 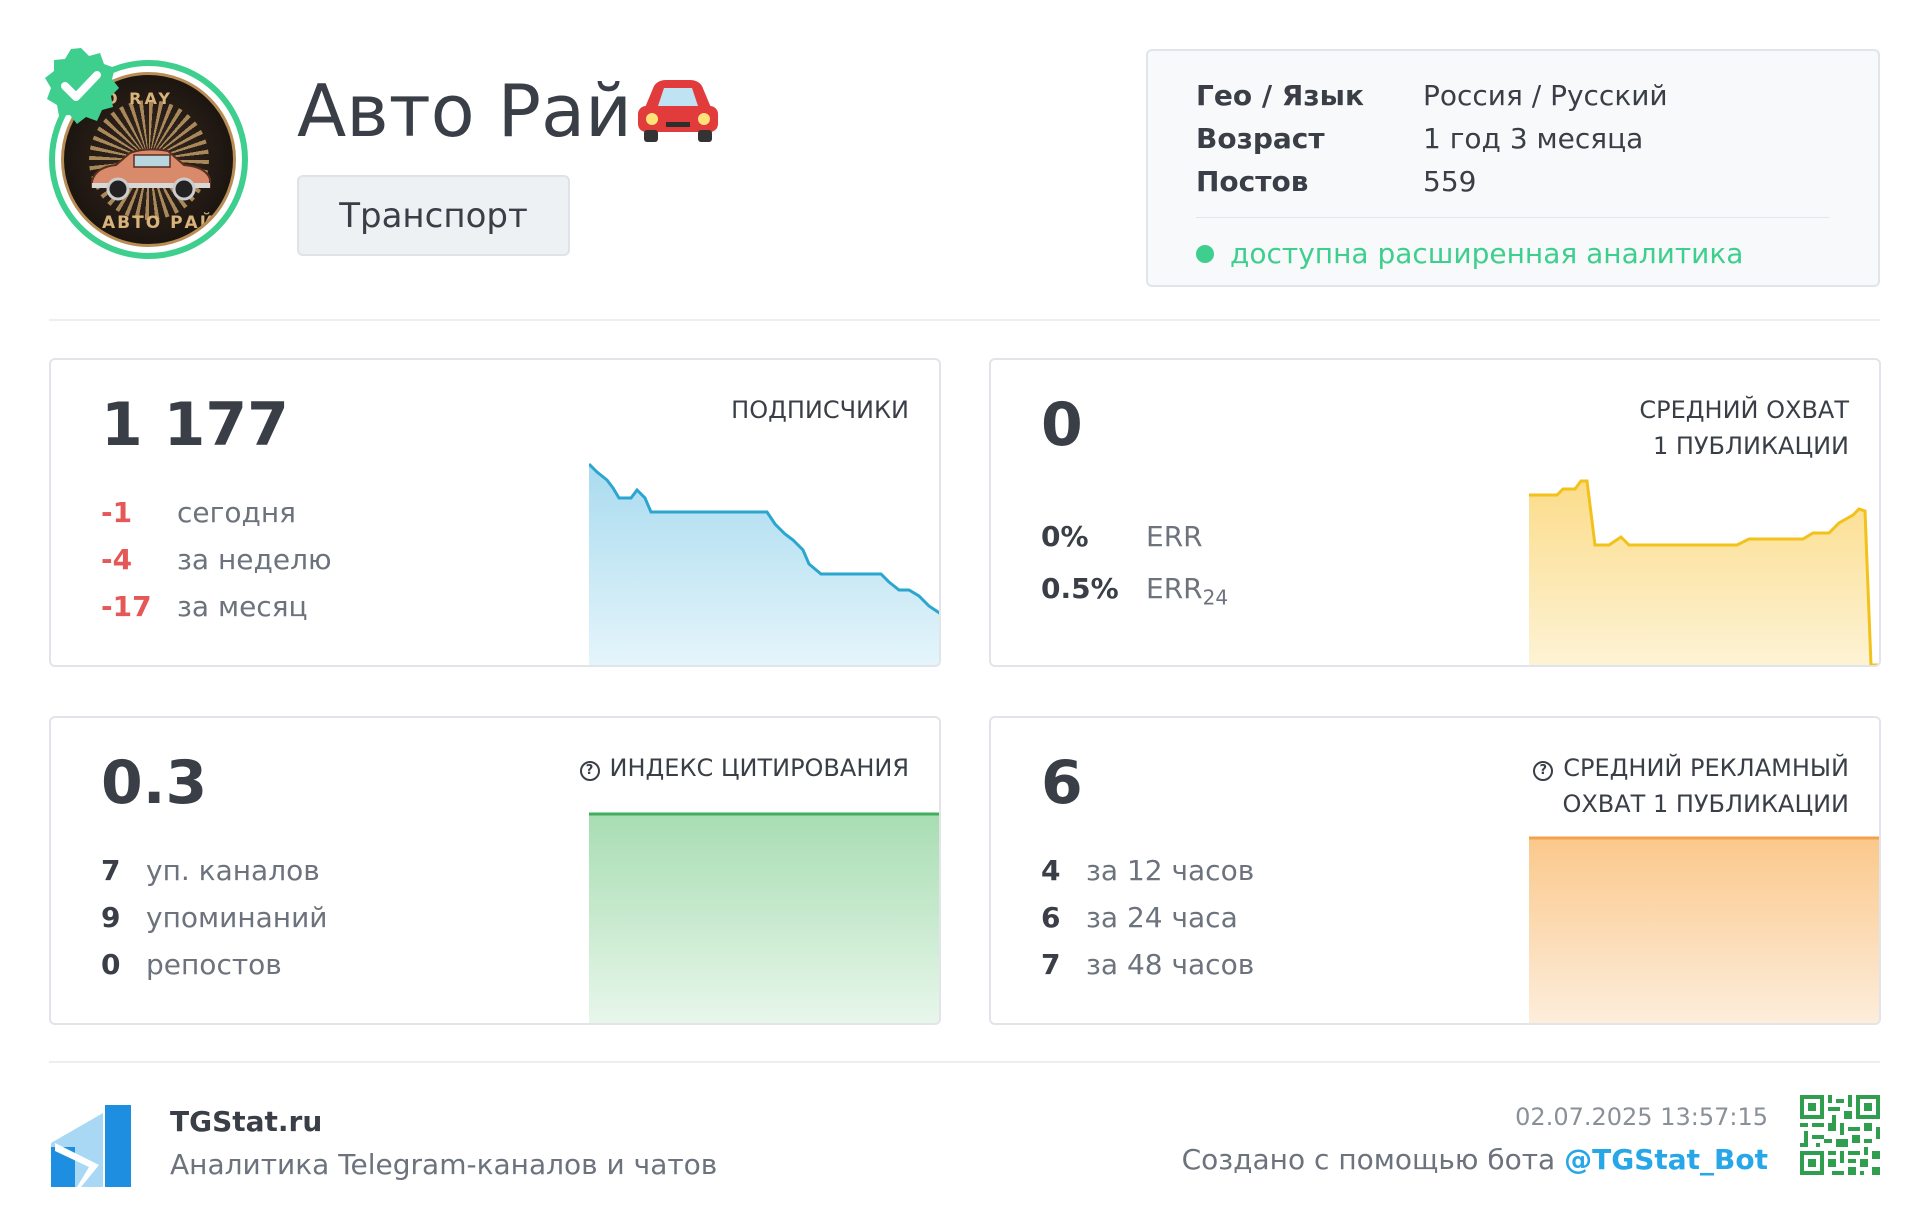 I want to click on car-illustration-icon, so click(x=151, y=174).